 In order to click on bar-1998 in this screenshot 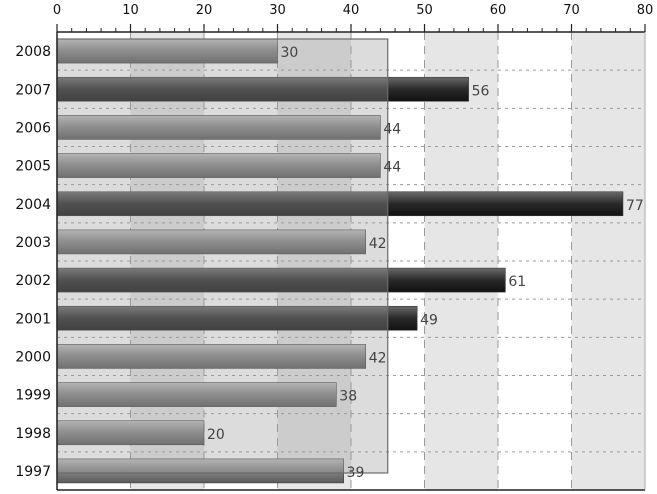, I will do `click(130, 433)`.